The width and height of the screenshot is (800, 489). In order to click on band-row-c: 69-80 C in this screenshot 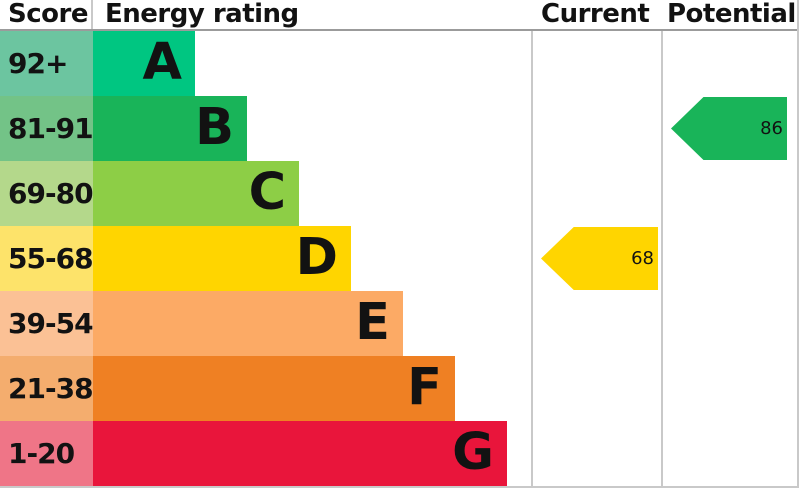, I will do `click(398, 193)`.